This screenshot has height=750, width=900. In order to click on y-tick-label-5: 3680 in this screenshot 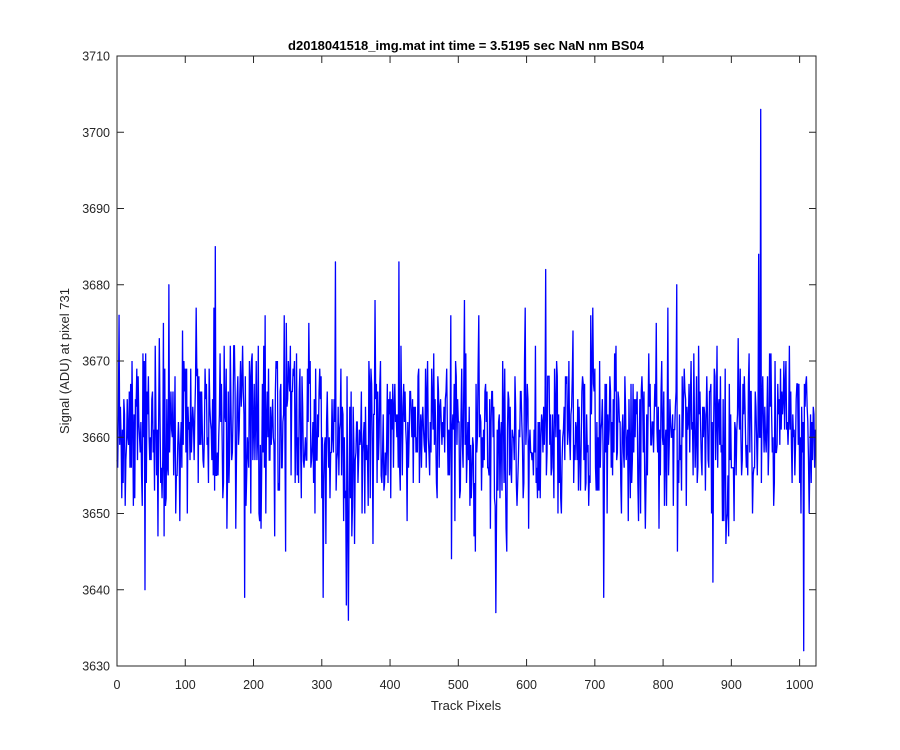, I will do `click(96, 285)`.